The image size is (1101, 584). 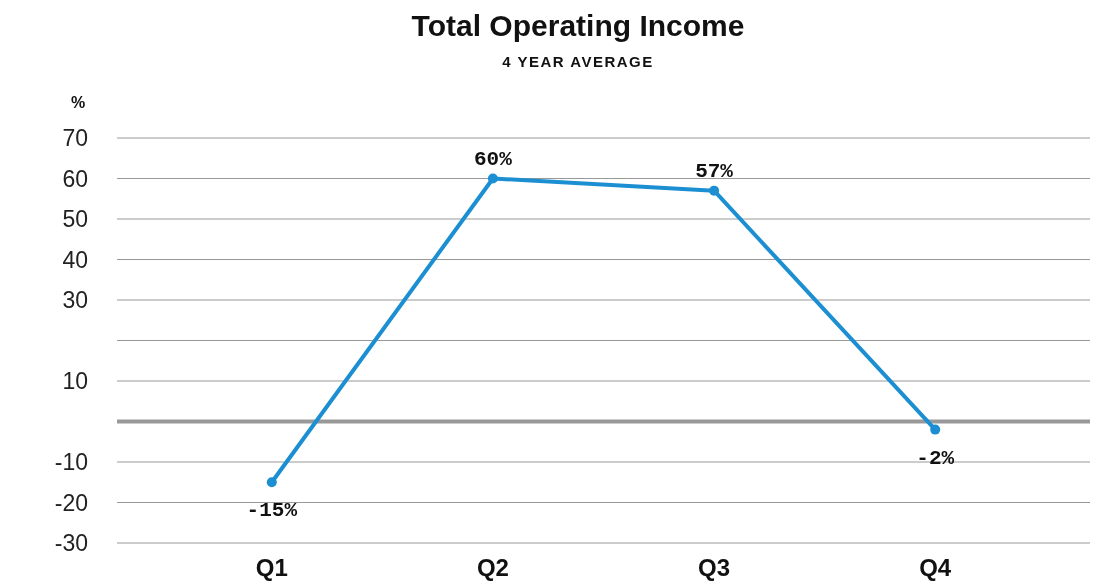 I want to click on x-tick-label: Q3, so click(x=714, y=567).